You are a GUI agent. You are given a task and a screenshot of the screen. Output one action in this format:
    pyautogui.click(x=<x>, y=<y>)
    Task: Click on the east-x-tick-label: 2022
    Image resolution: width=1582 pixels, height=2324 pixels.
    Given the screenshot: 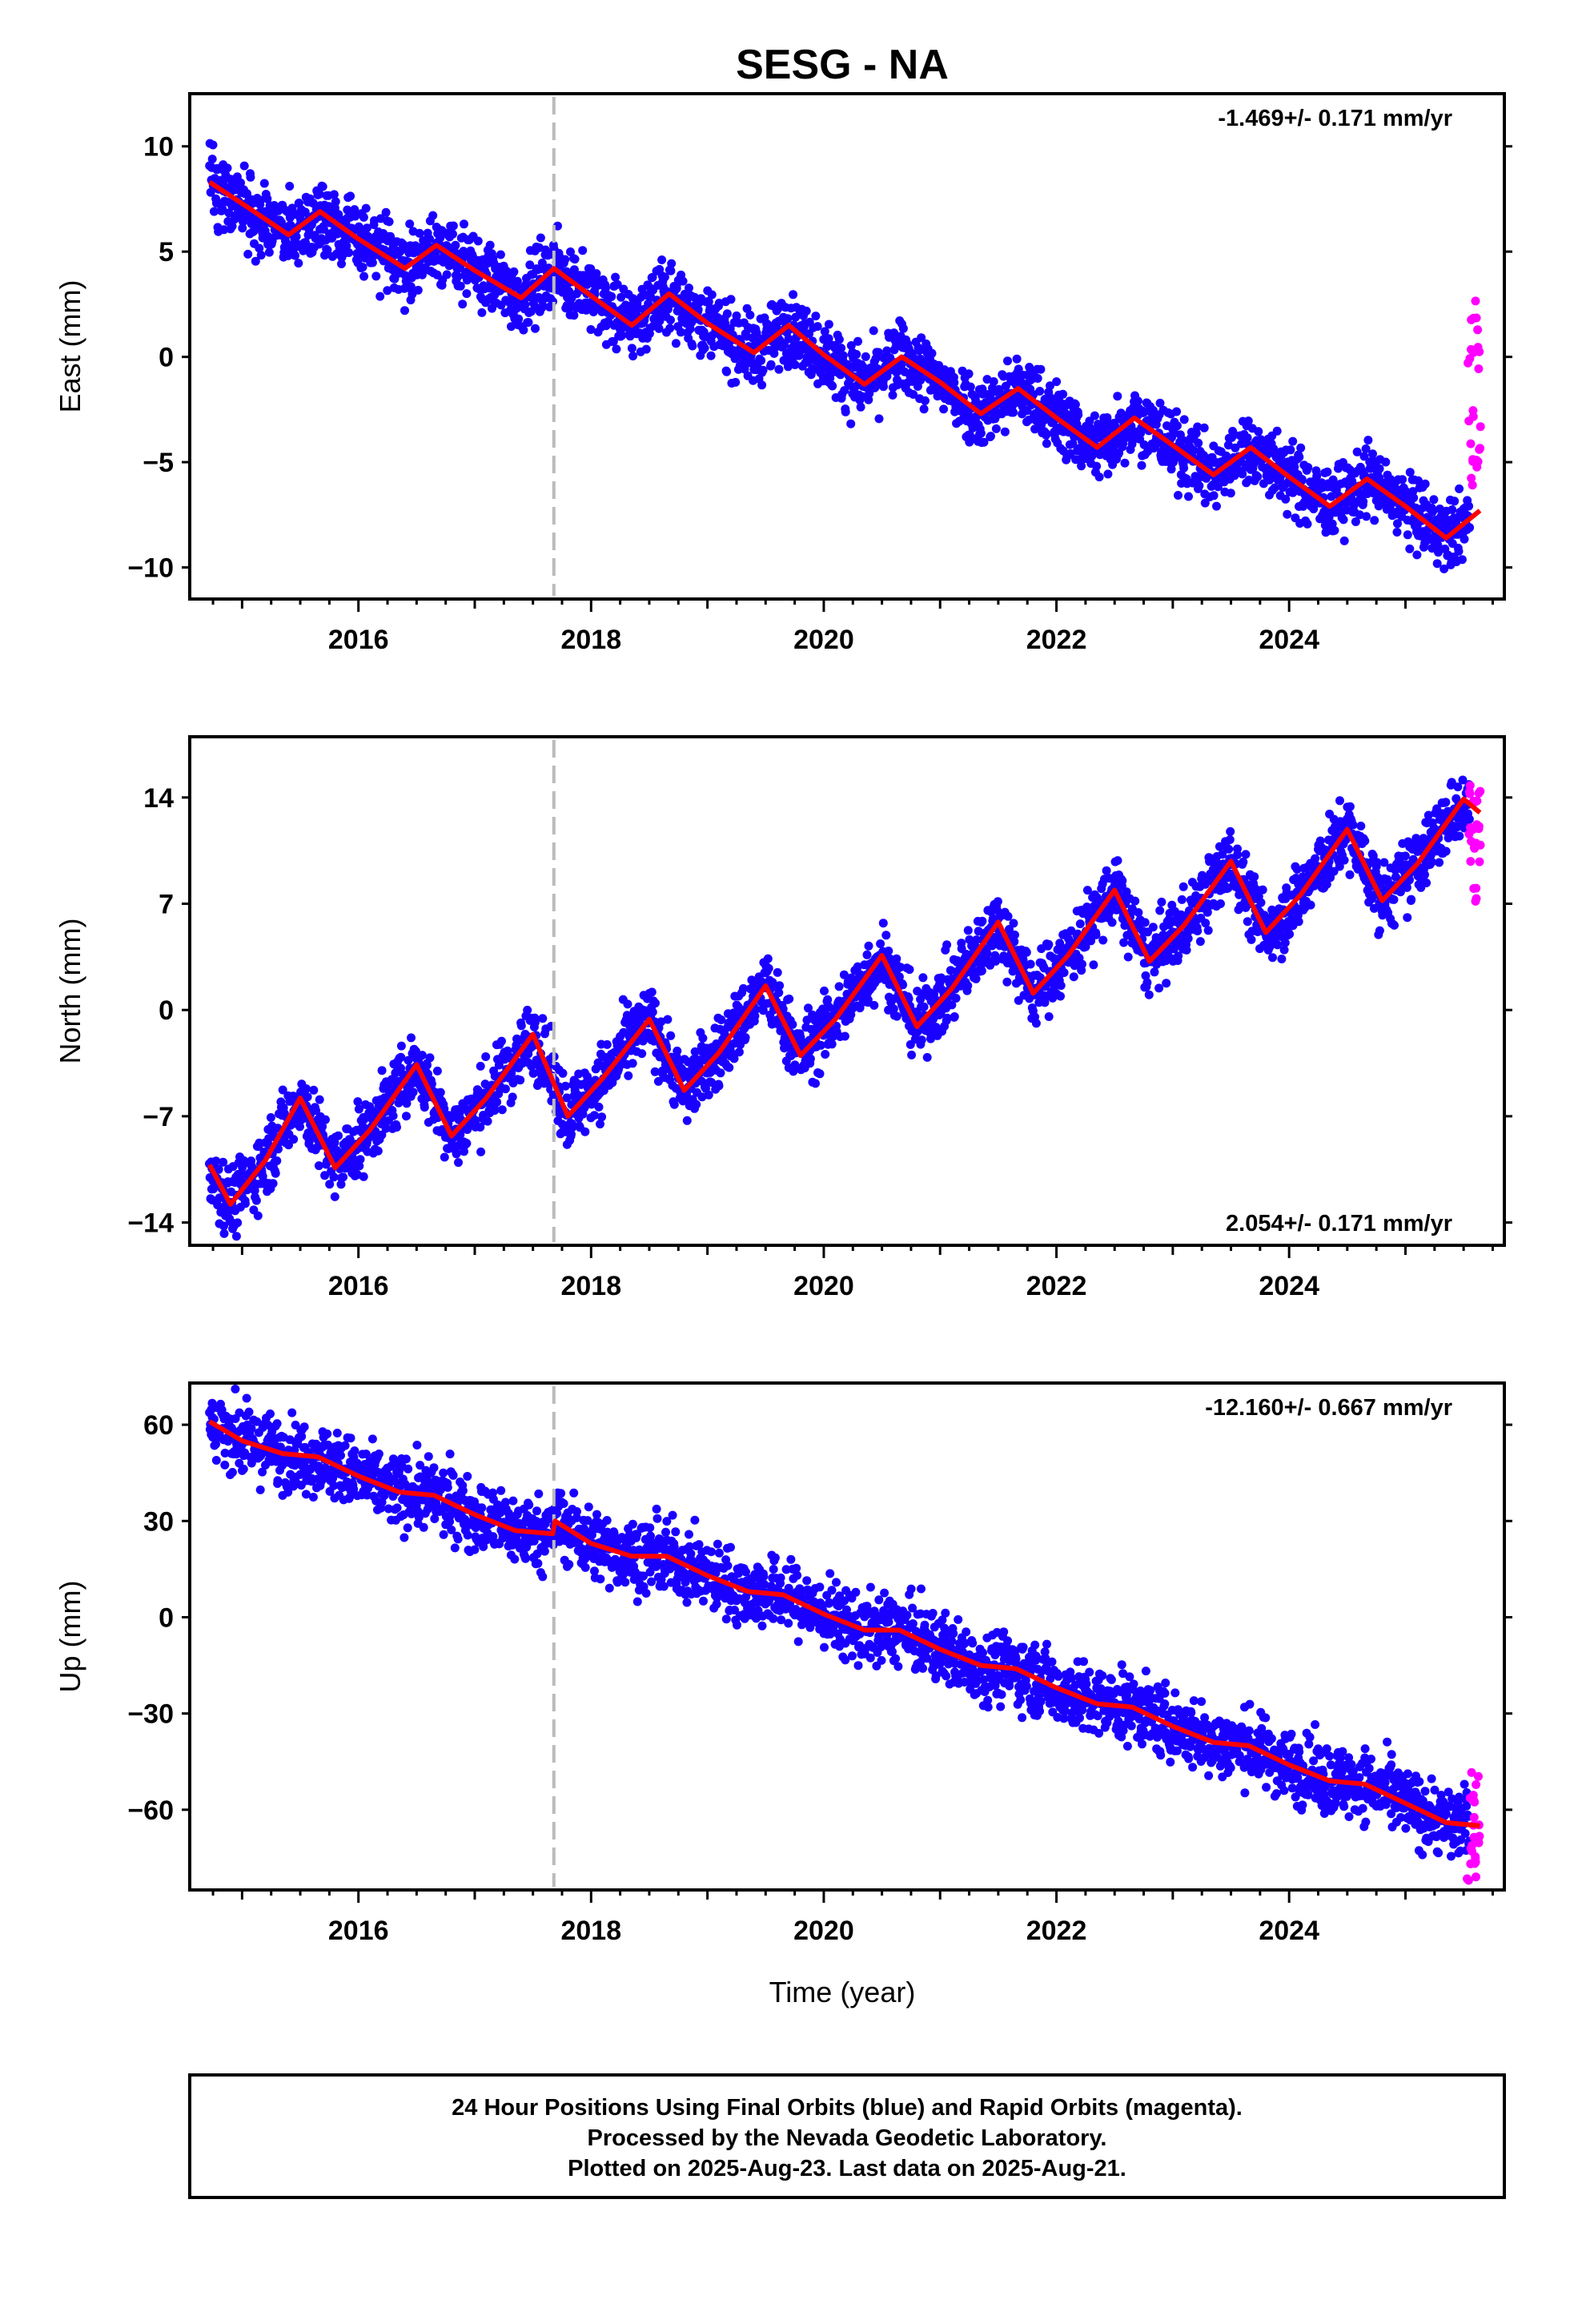 What is the action you would take?
    pyautogui.click(x=1056, y=640)
    